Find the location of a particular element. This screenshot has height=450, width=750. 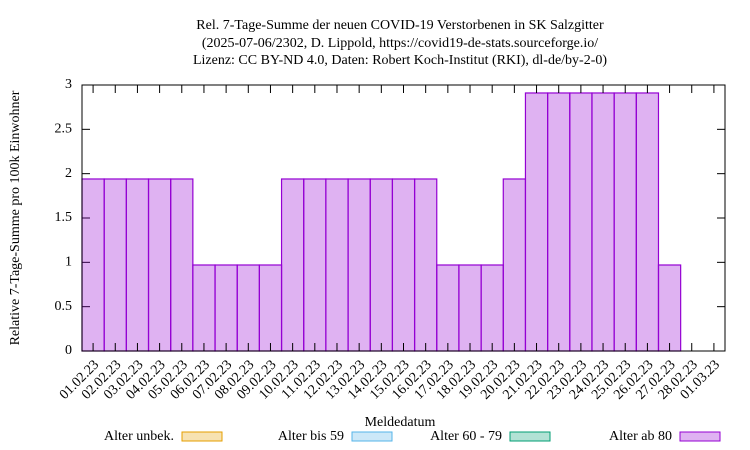

y-tick-label: 0 is located at coordinates (68, 350).